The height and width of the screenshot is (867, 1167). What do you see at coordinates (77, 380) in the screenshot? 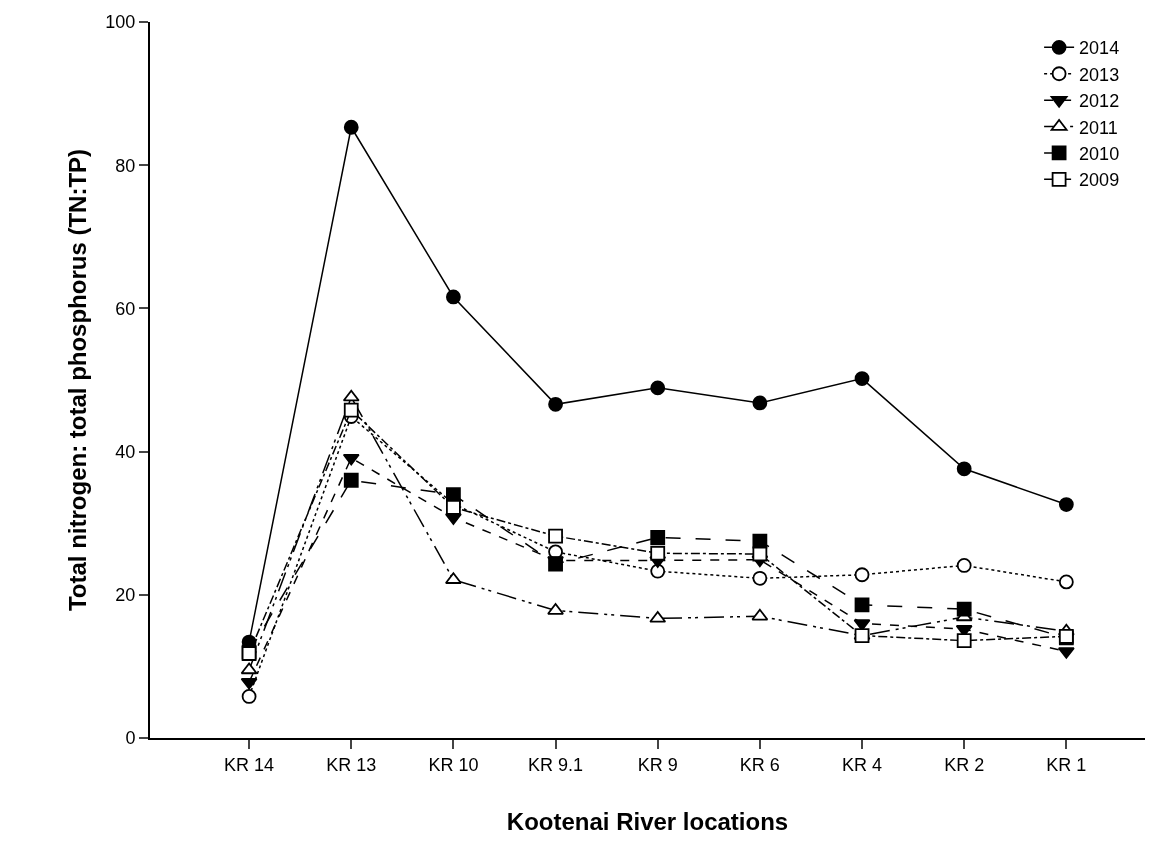
I see `y-axis-title: Total nitrogen: total phosphorus (TN:TP)` at bounding box center [77, 380].